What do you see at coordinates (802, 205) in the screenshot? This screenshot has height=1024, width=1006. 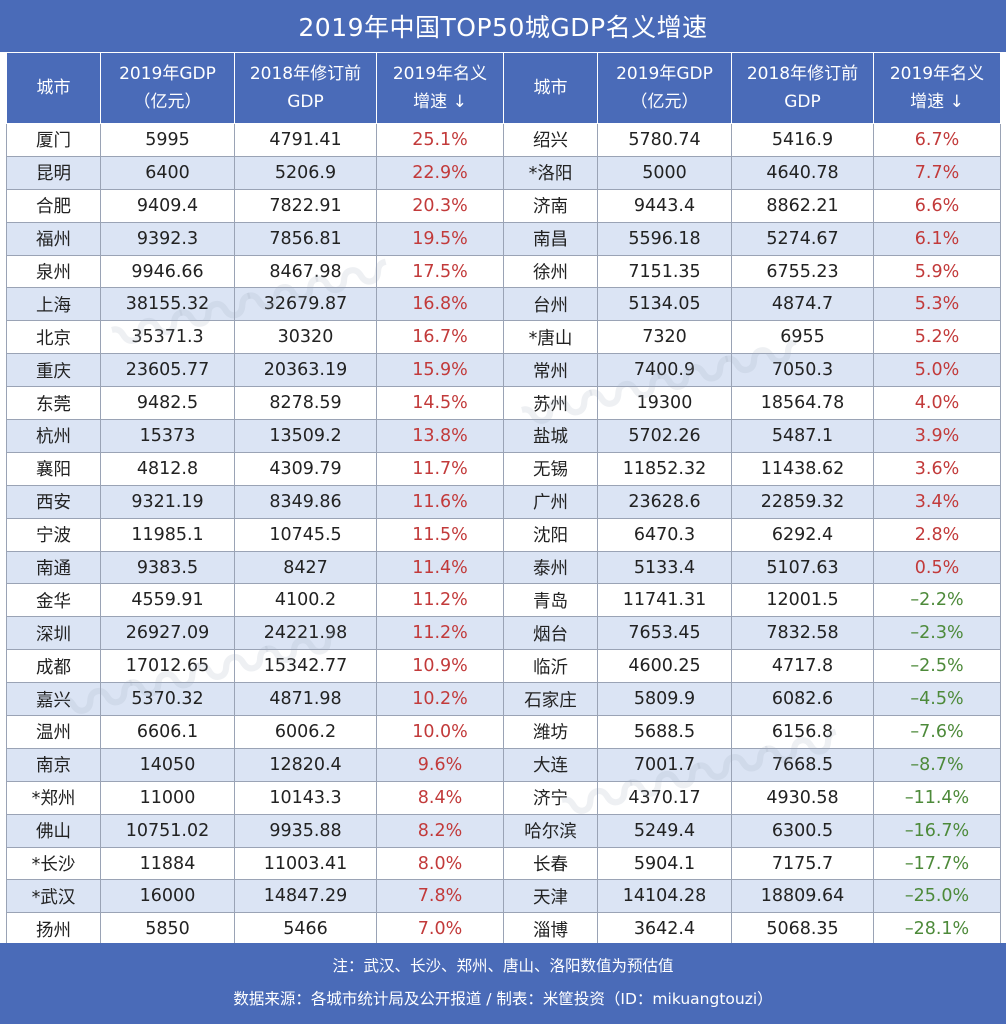 I see `gdp2018-cell: 8862.21` at bounding box center [802, 205].